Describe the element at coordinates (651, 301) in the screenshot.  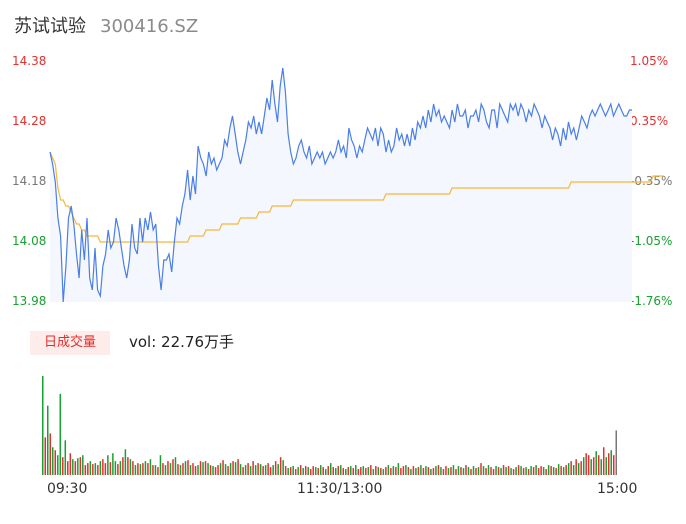
I see `percent-tick-label: -1.76%` at that location.